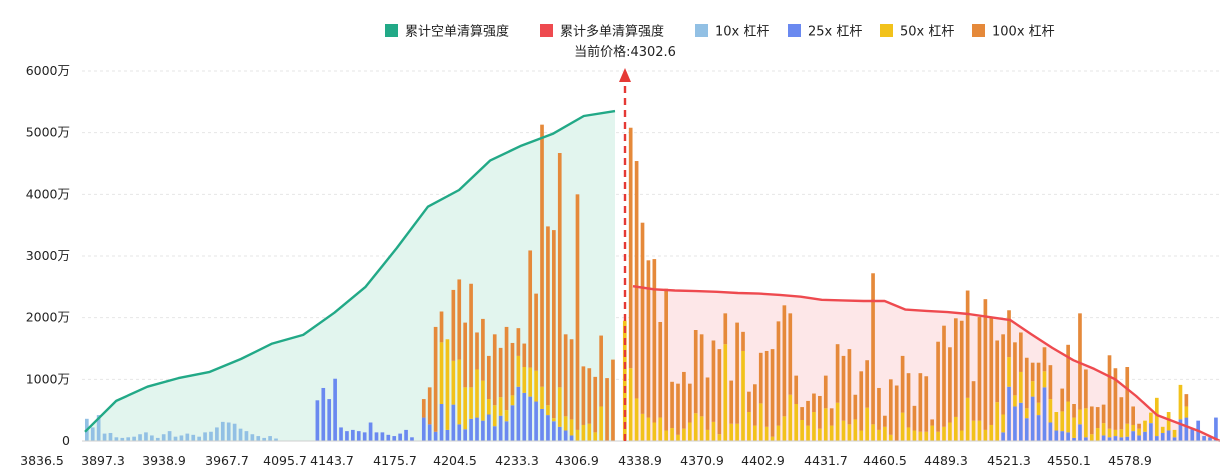  What do you see at coordinates (825, 32) in the screenshot?
I see `legend-item: 25x 杠杆` at bounding box center [825, 32].